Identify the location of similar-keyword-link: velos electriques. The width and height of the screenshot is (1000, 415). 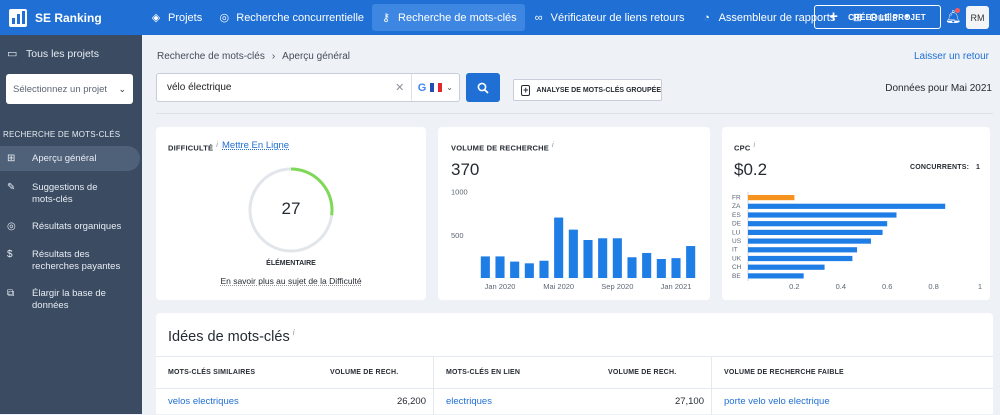
(203, 401).